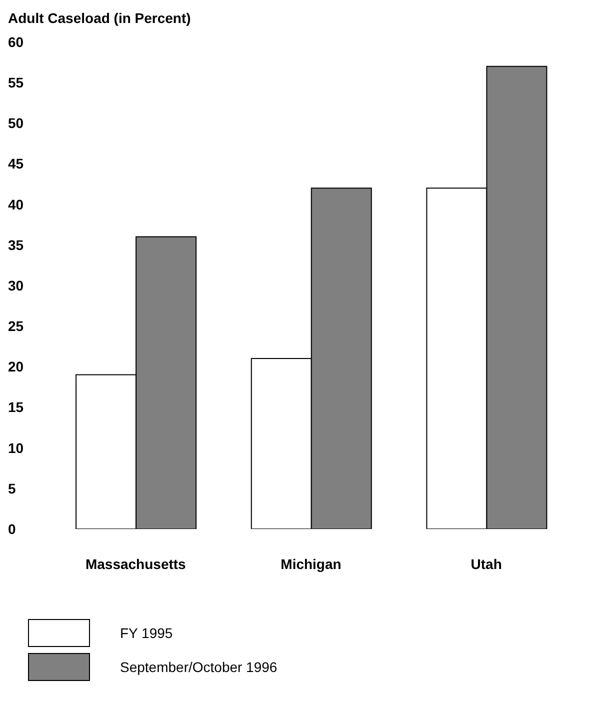  Describe the element at coordinates (16, 448) in the screenshot. I see `y-tick-label: 10` at that location.